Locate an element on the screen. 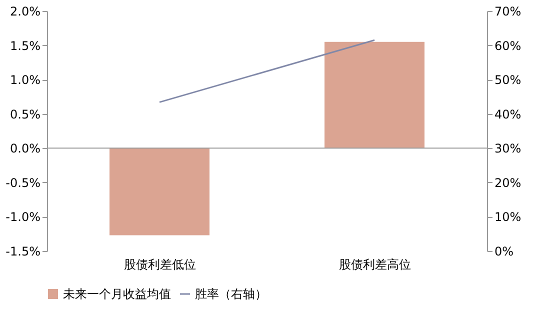 This screenshot has width=552, height=324. y2-tick-label: 30% is located at coordinates (508, 149).